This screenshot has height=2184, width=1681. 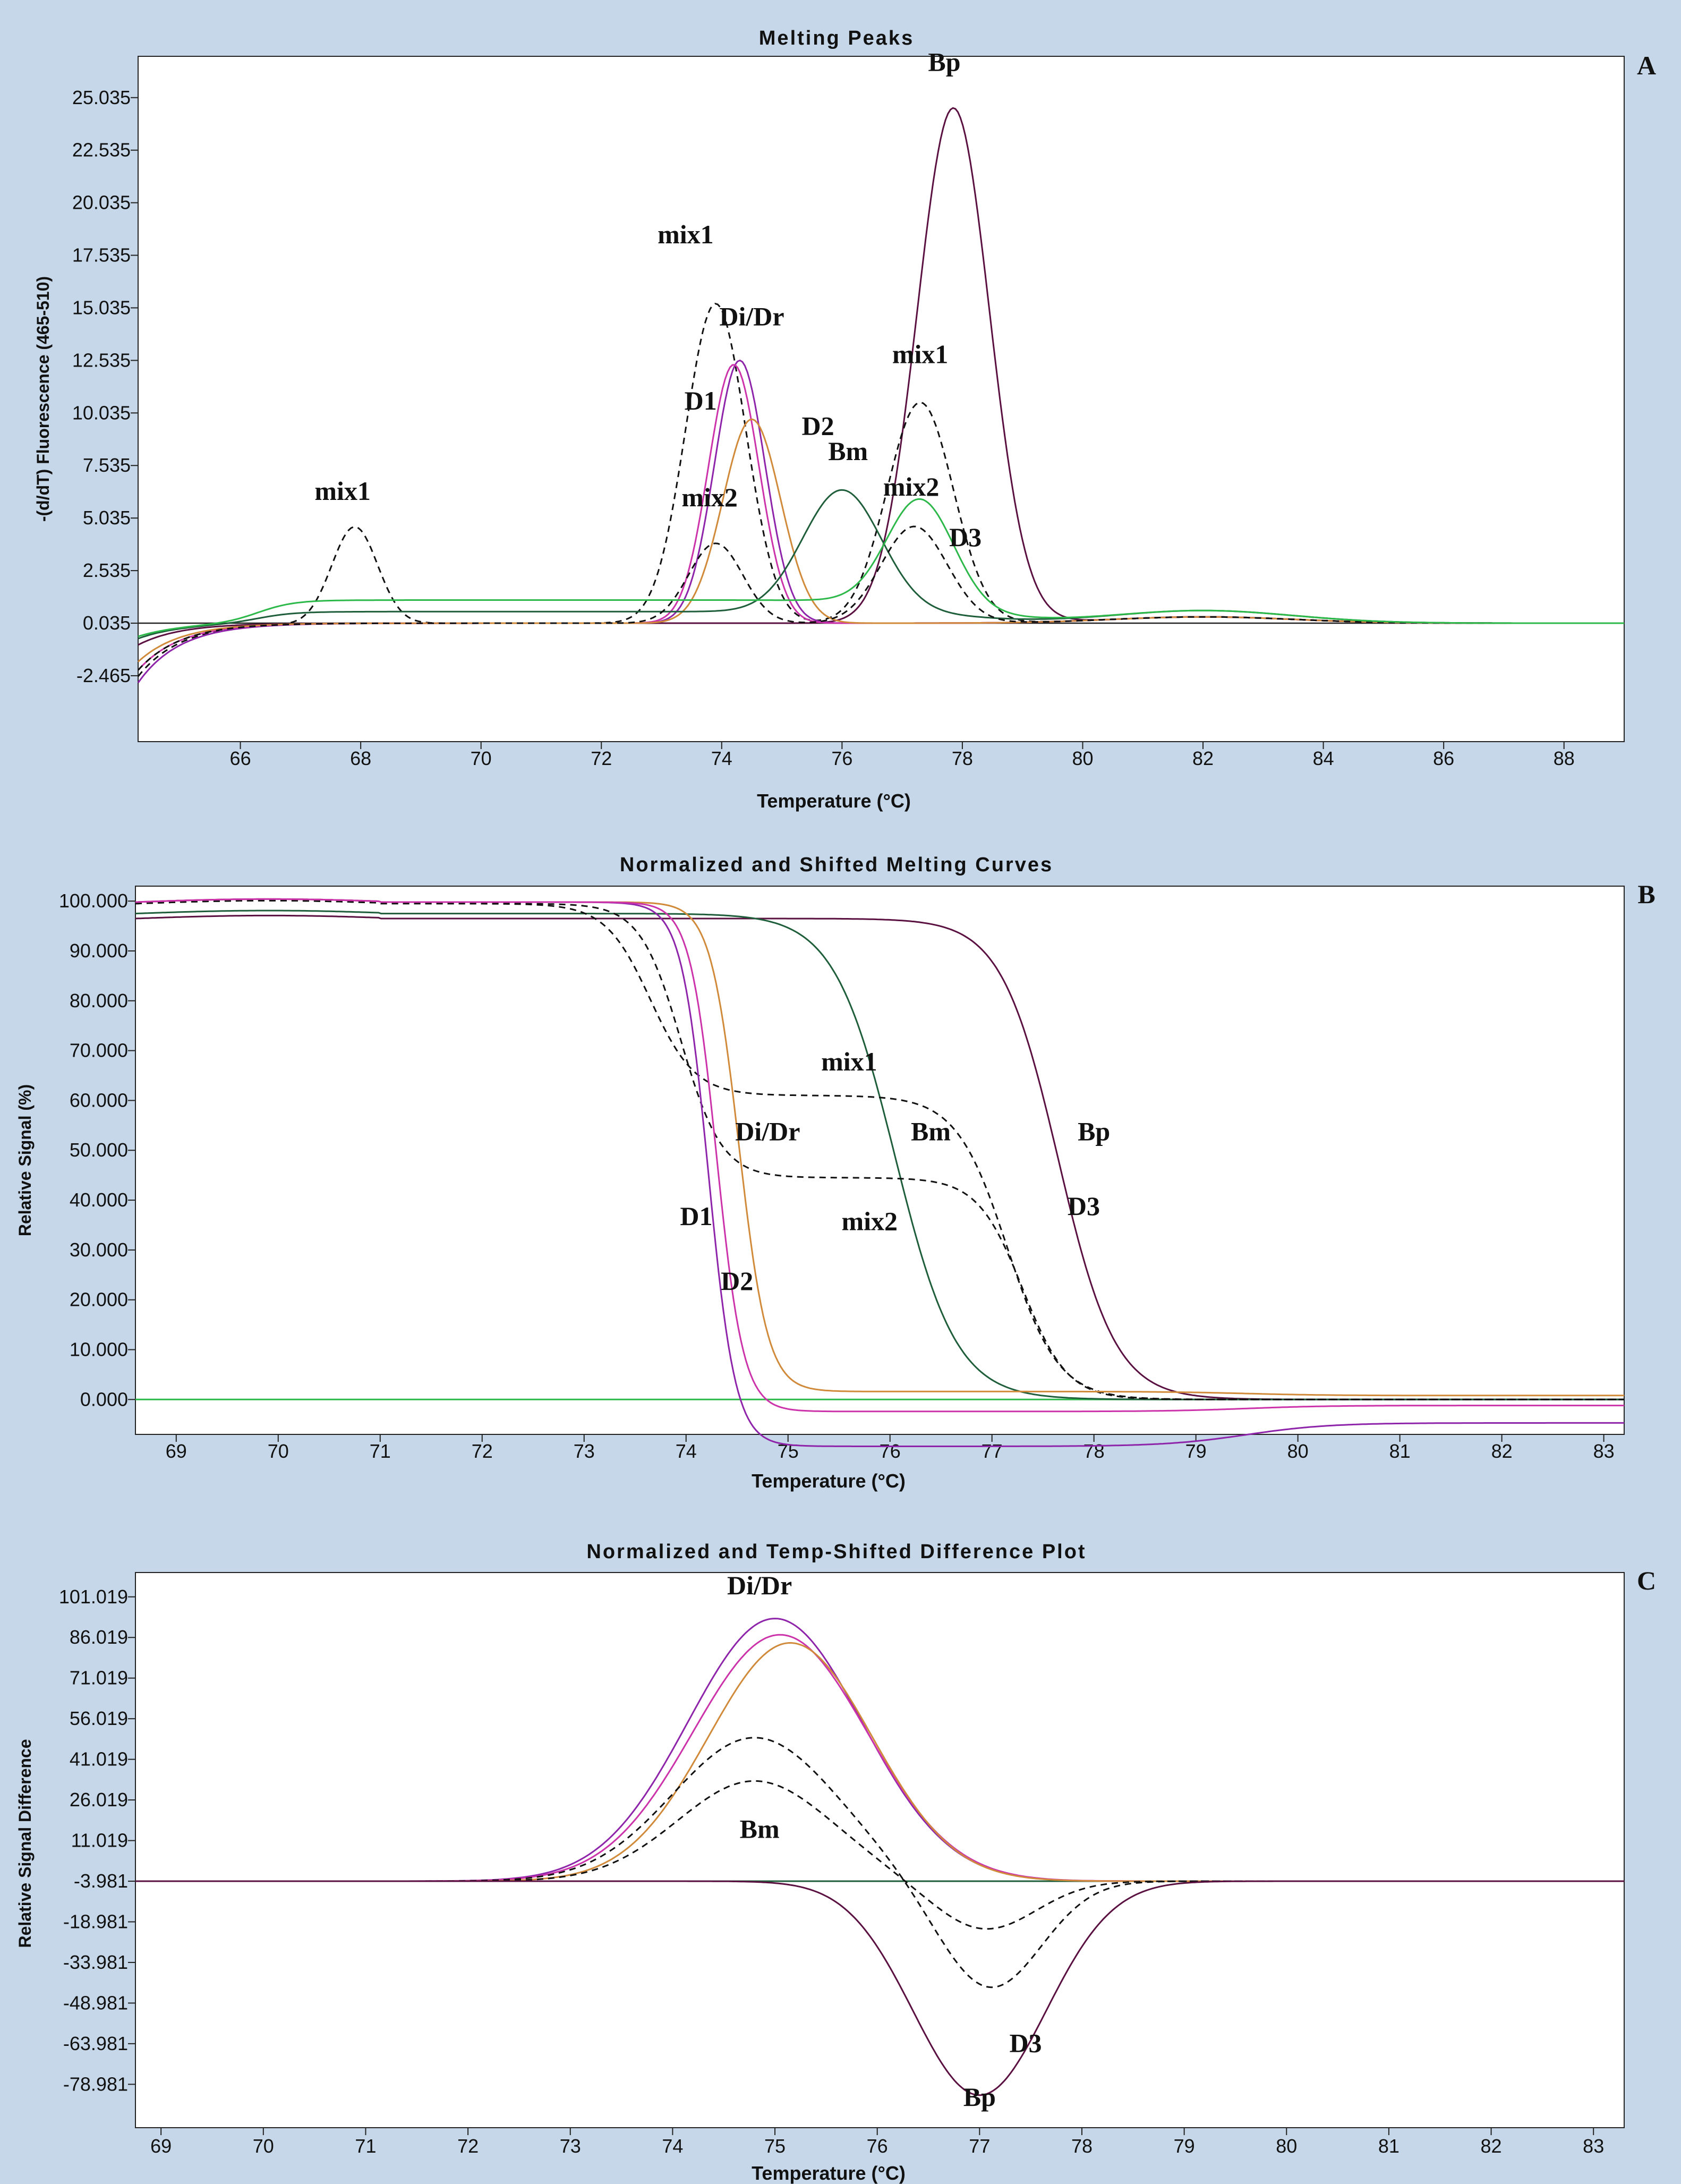 I want to click on panel-b-annotation-mix2: mix2, so click(x=870, y=1221).